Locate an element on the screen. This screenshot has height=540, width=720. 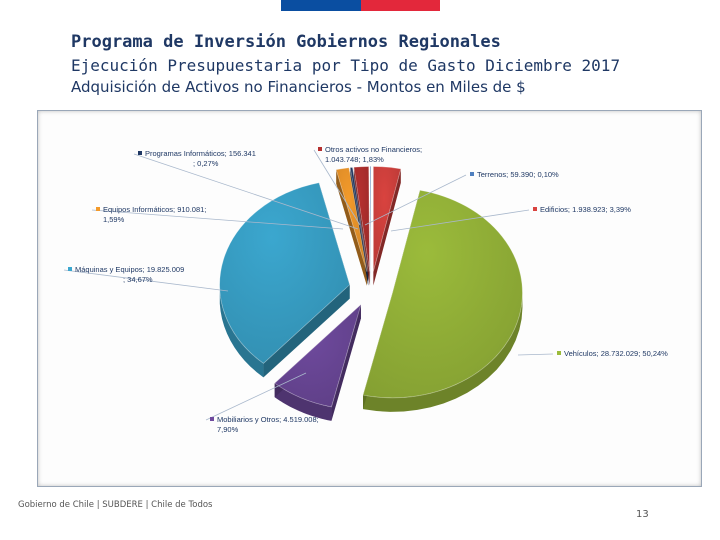
pie-slice-programas-inform-ticos is located at coordinates (359, 219).